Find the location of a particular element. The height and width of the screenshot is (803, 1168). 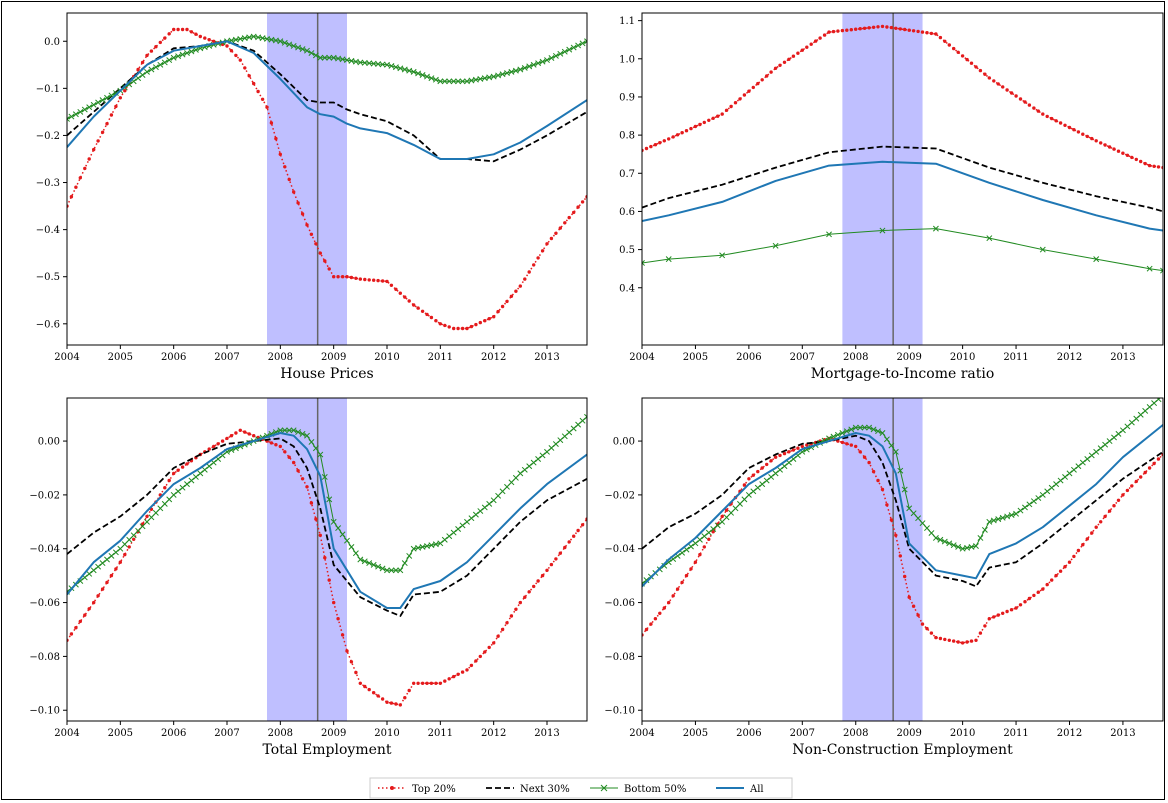

y-tick-label: 1.1 is located at coordinates (627, 21).